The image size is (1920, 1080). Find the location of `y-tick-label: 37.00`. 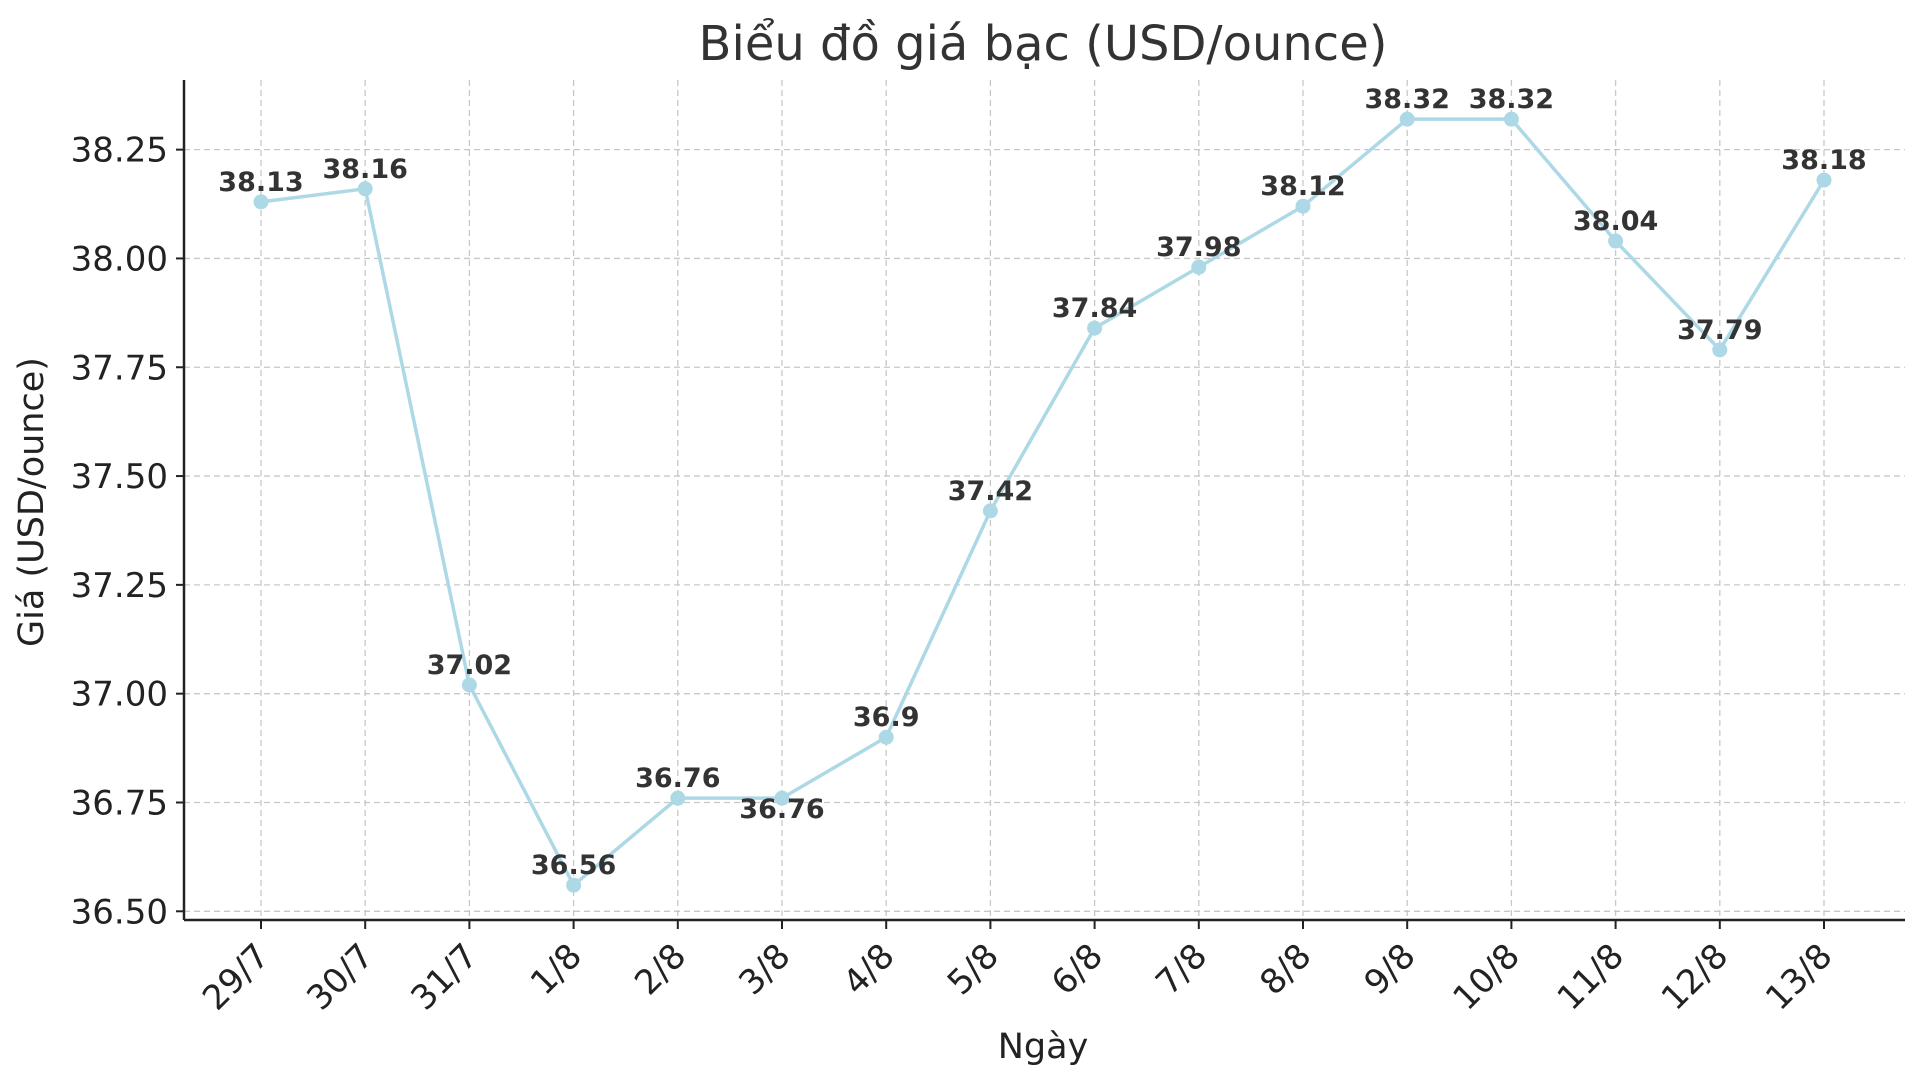

y-tick-label: 37.00 is located at coordinates (119, 695).